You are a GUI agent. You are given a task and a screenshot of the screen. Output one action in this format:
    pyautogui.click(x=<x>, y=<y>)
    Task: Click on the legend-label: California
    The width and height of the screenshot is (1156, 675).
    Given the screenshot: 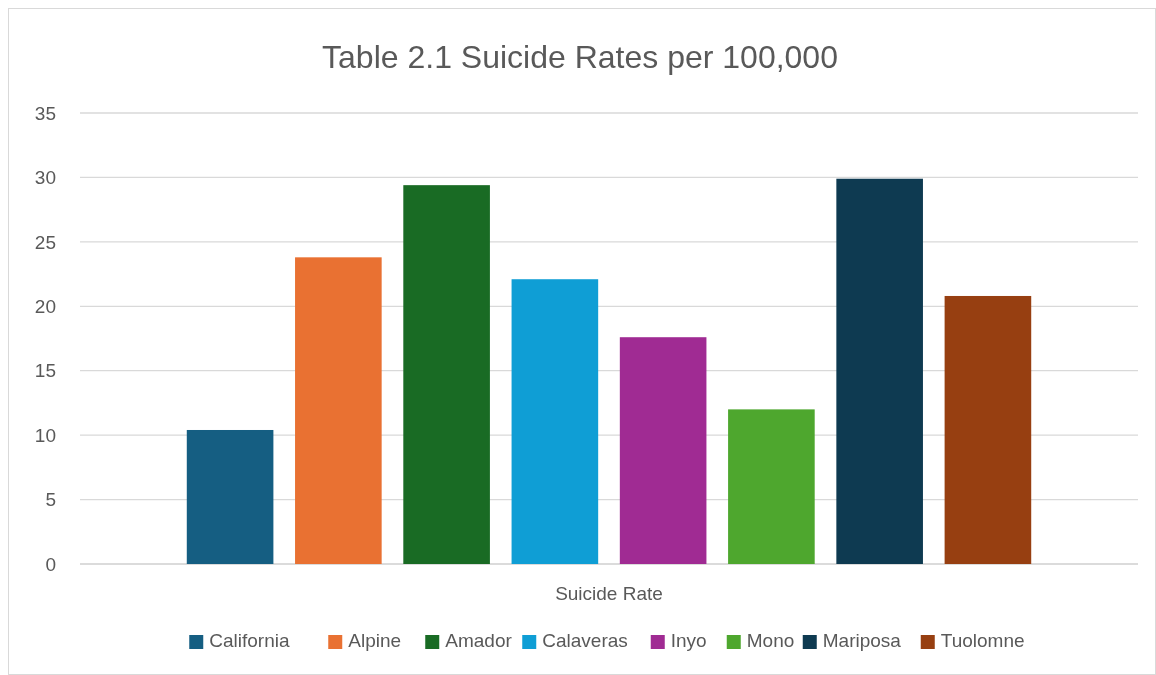 What is the action you would take?
    pyautogui.click(x=249, y=640)
    